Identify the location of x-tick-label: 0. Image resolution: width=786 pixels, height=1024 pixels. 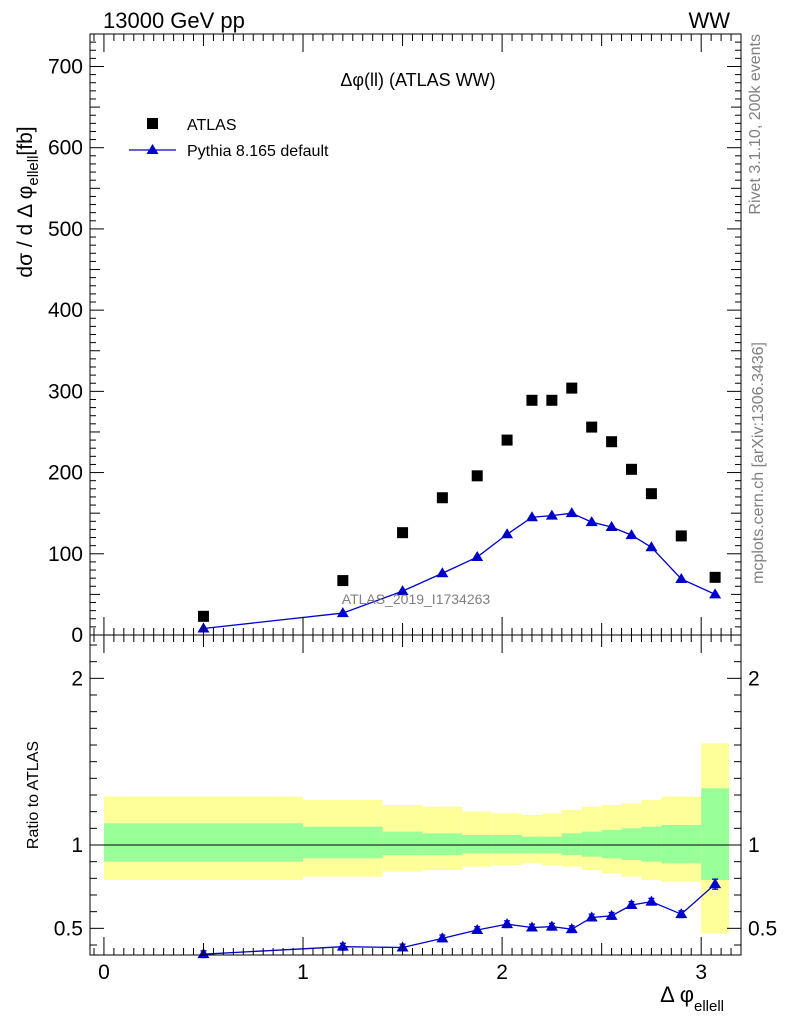
(104, 972).